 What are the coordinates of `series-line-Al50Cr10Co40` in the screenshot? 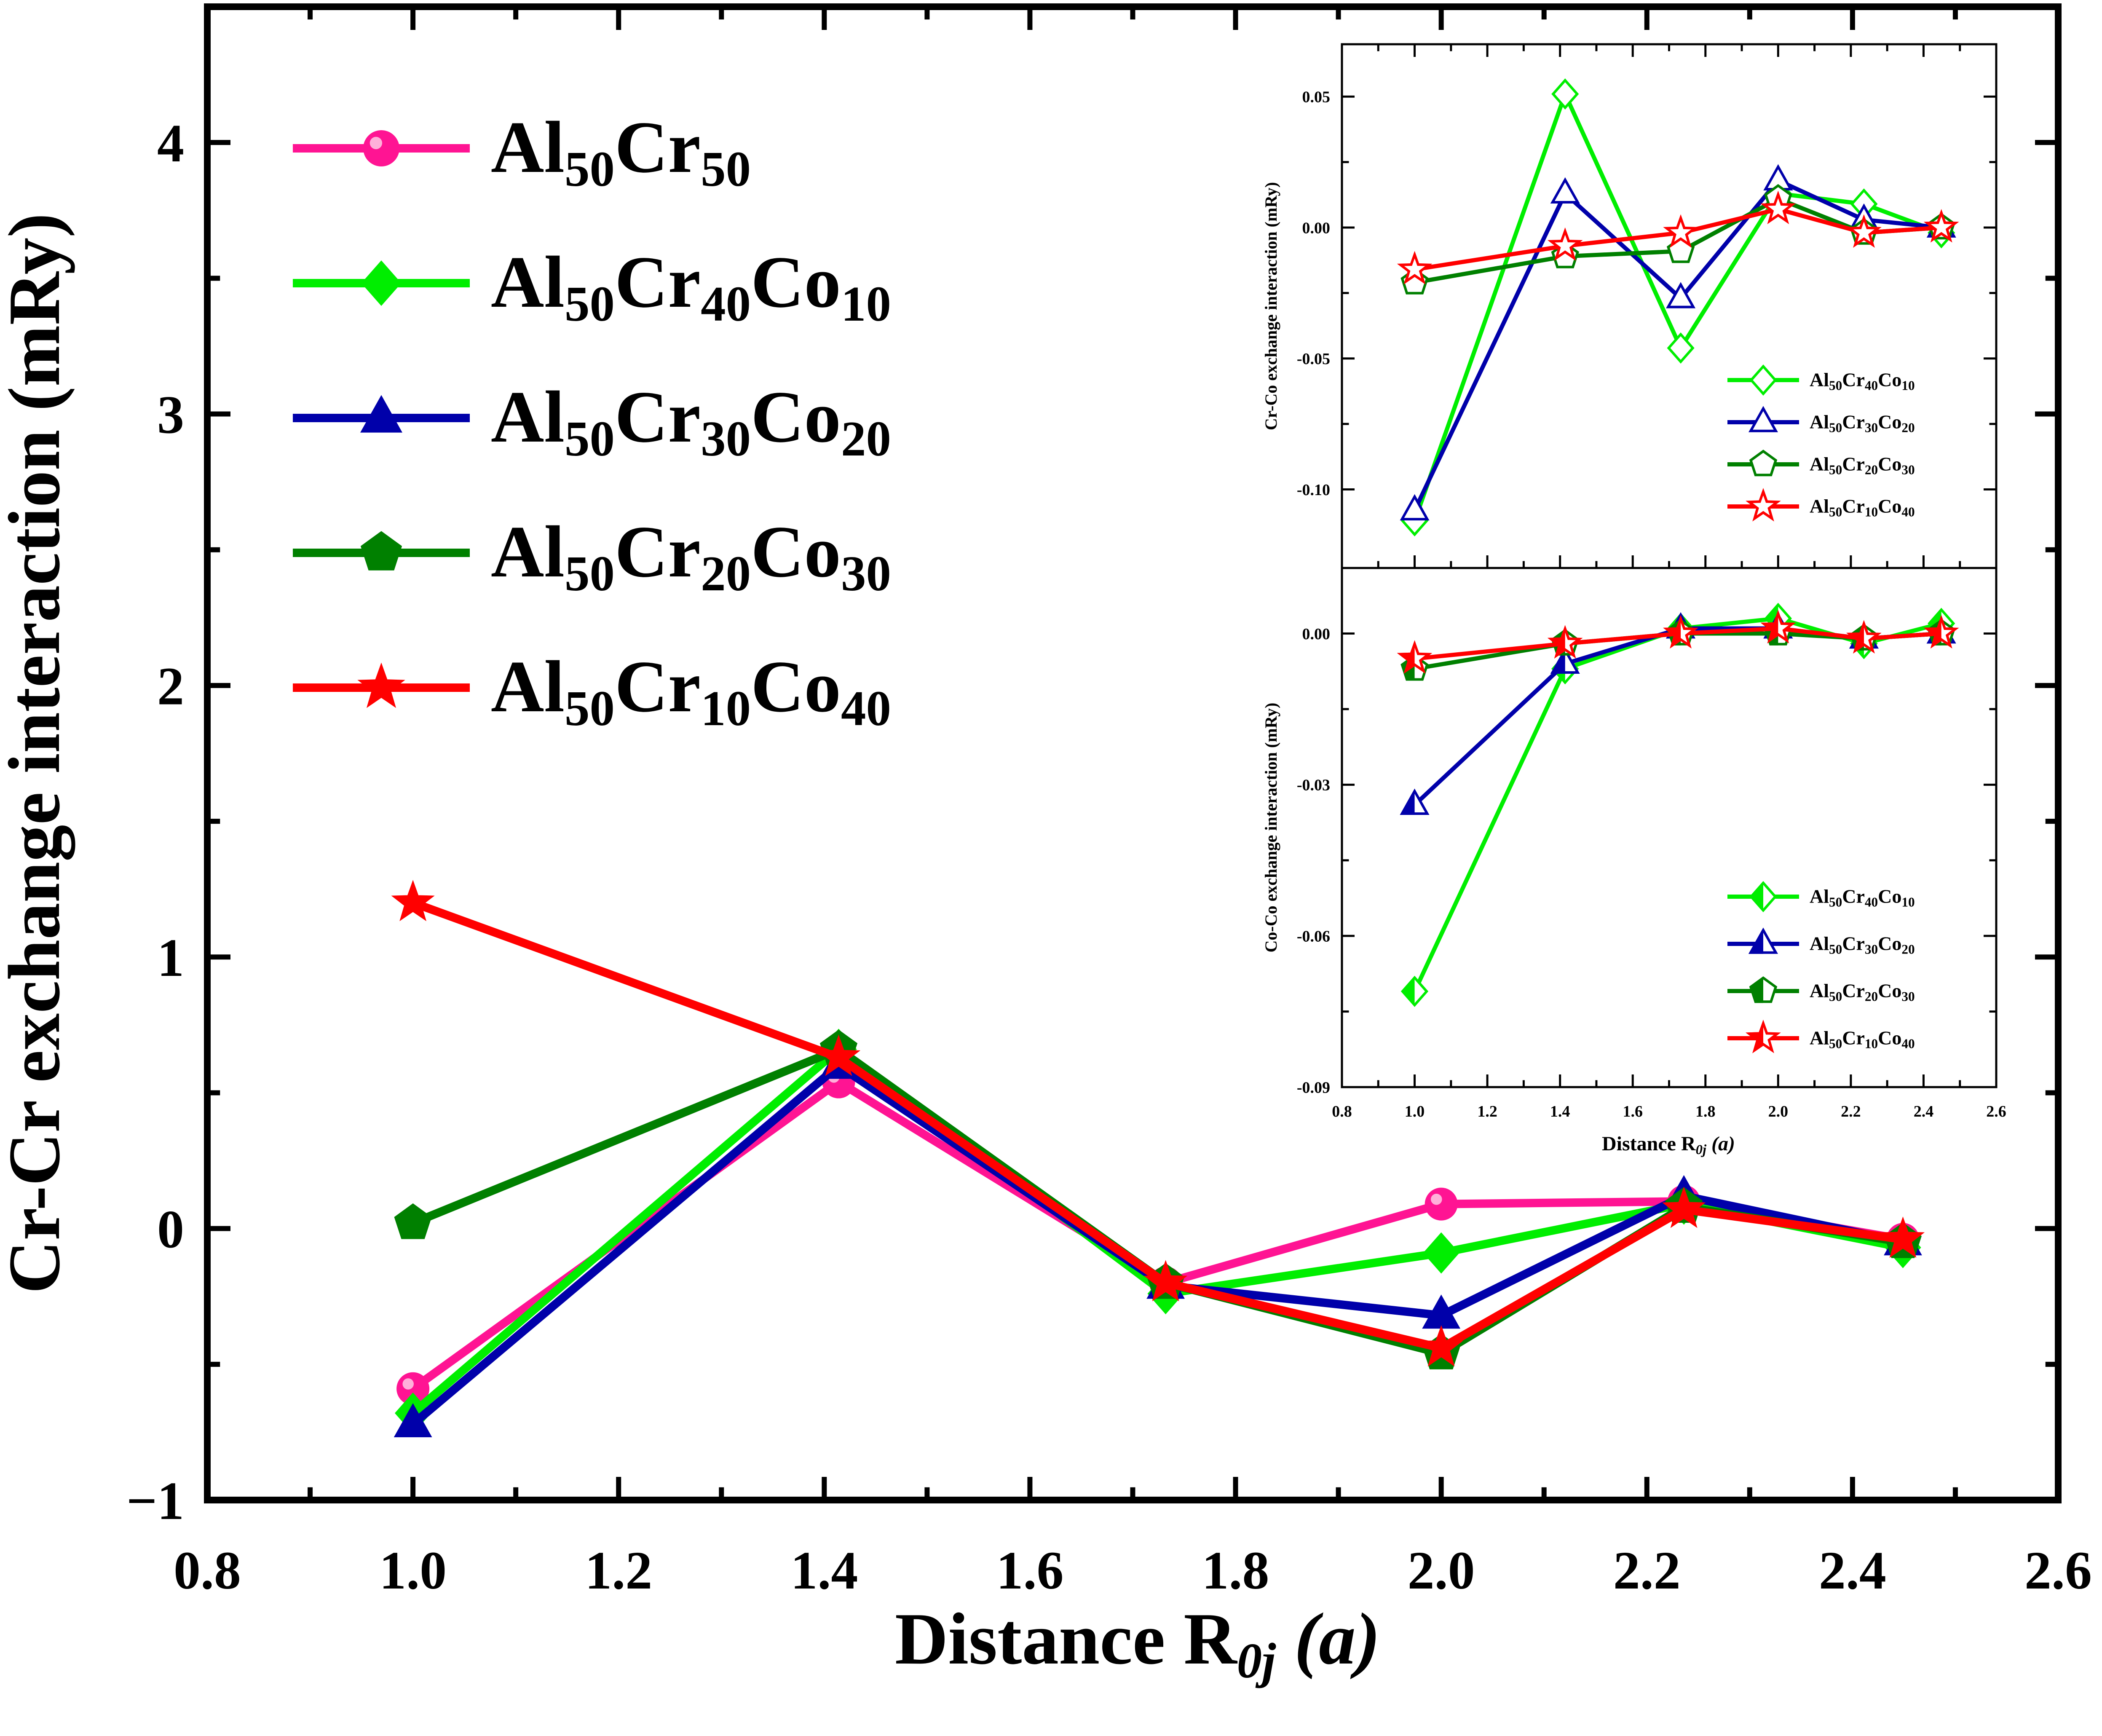 It's located at (1678, 643).